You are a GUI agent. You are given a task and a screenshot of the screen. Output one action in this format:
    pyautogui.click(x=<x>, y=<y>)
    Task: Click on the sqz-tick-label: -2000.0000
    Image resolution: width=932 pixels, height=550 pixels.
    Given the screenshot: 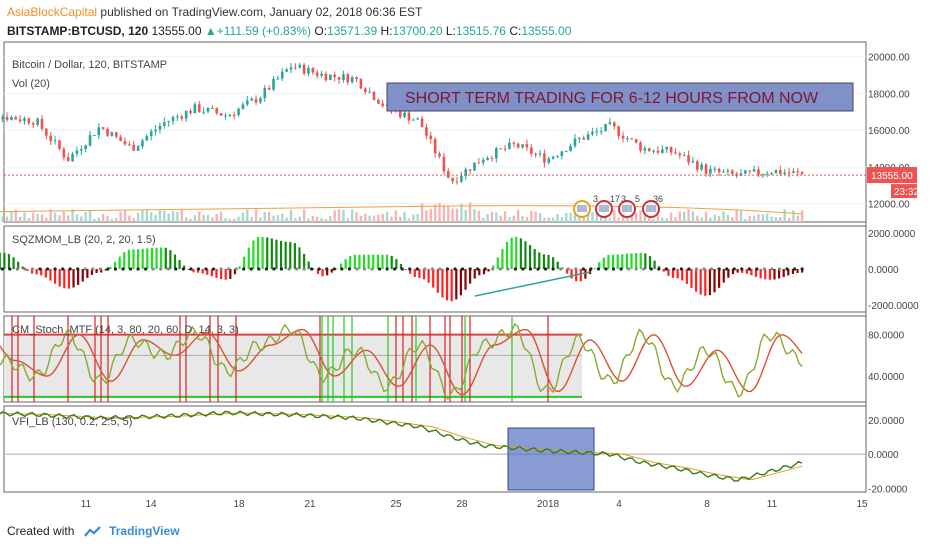 What is the action you would take?
    pyautogui.click(x=893, y=306)
    